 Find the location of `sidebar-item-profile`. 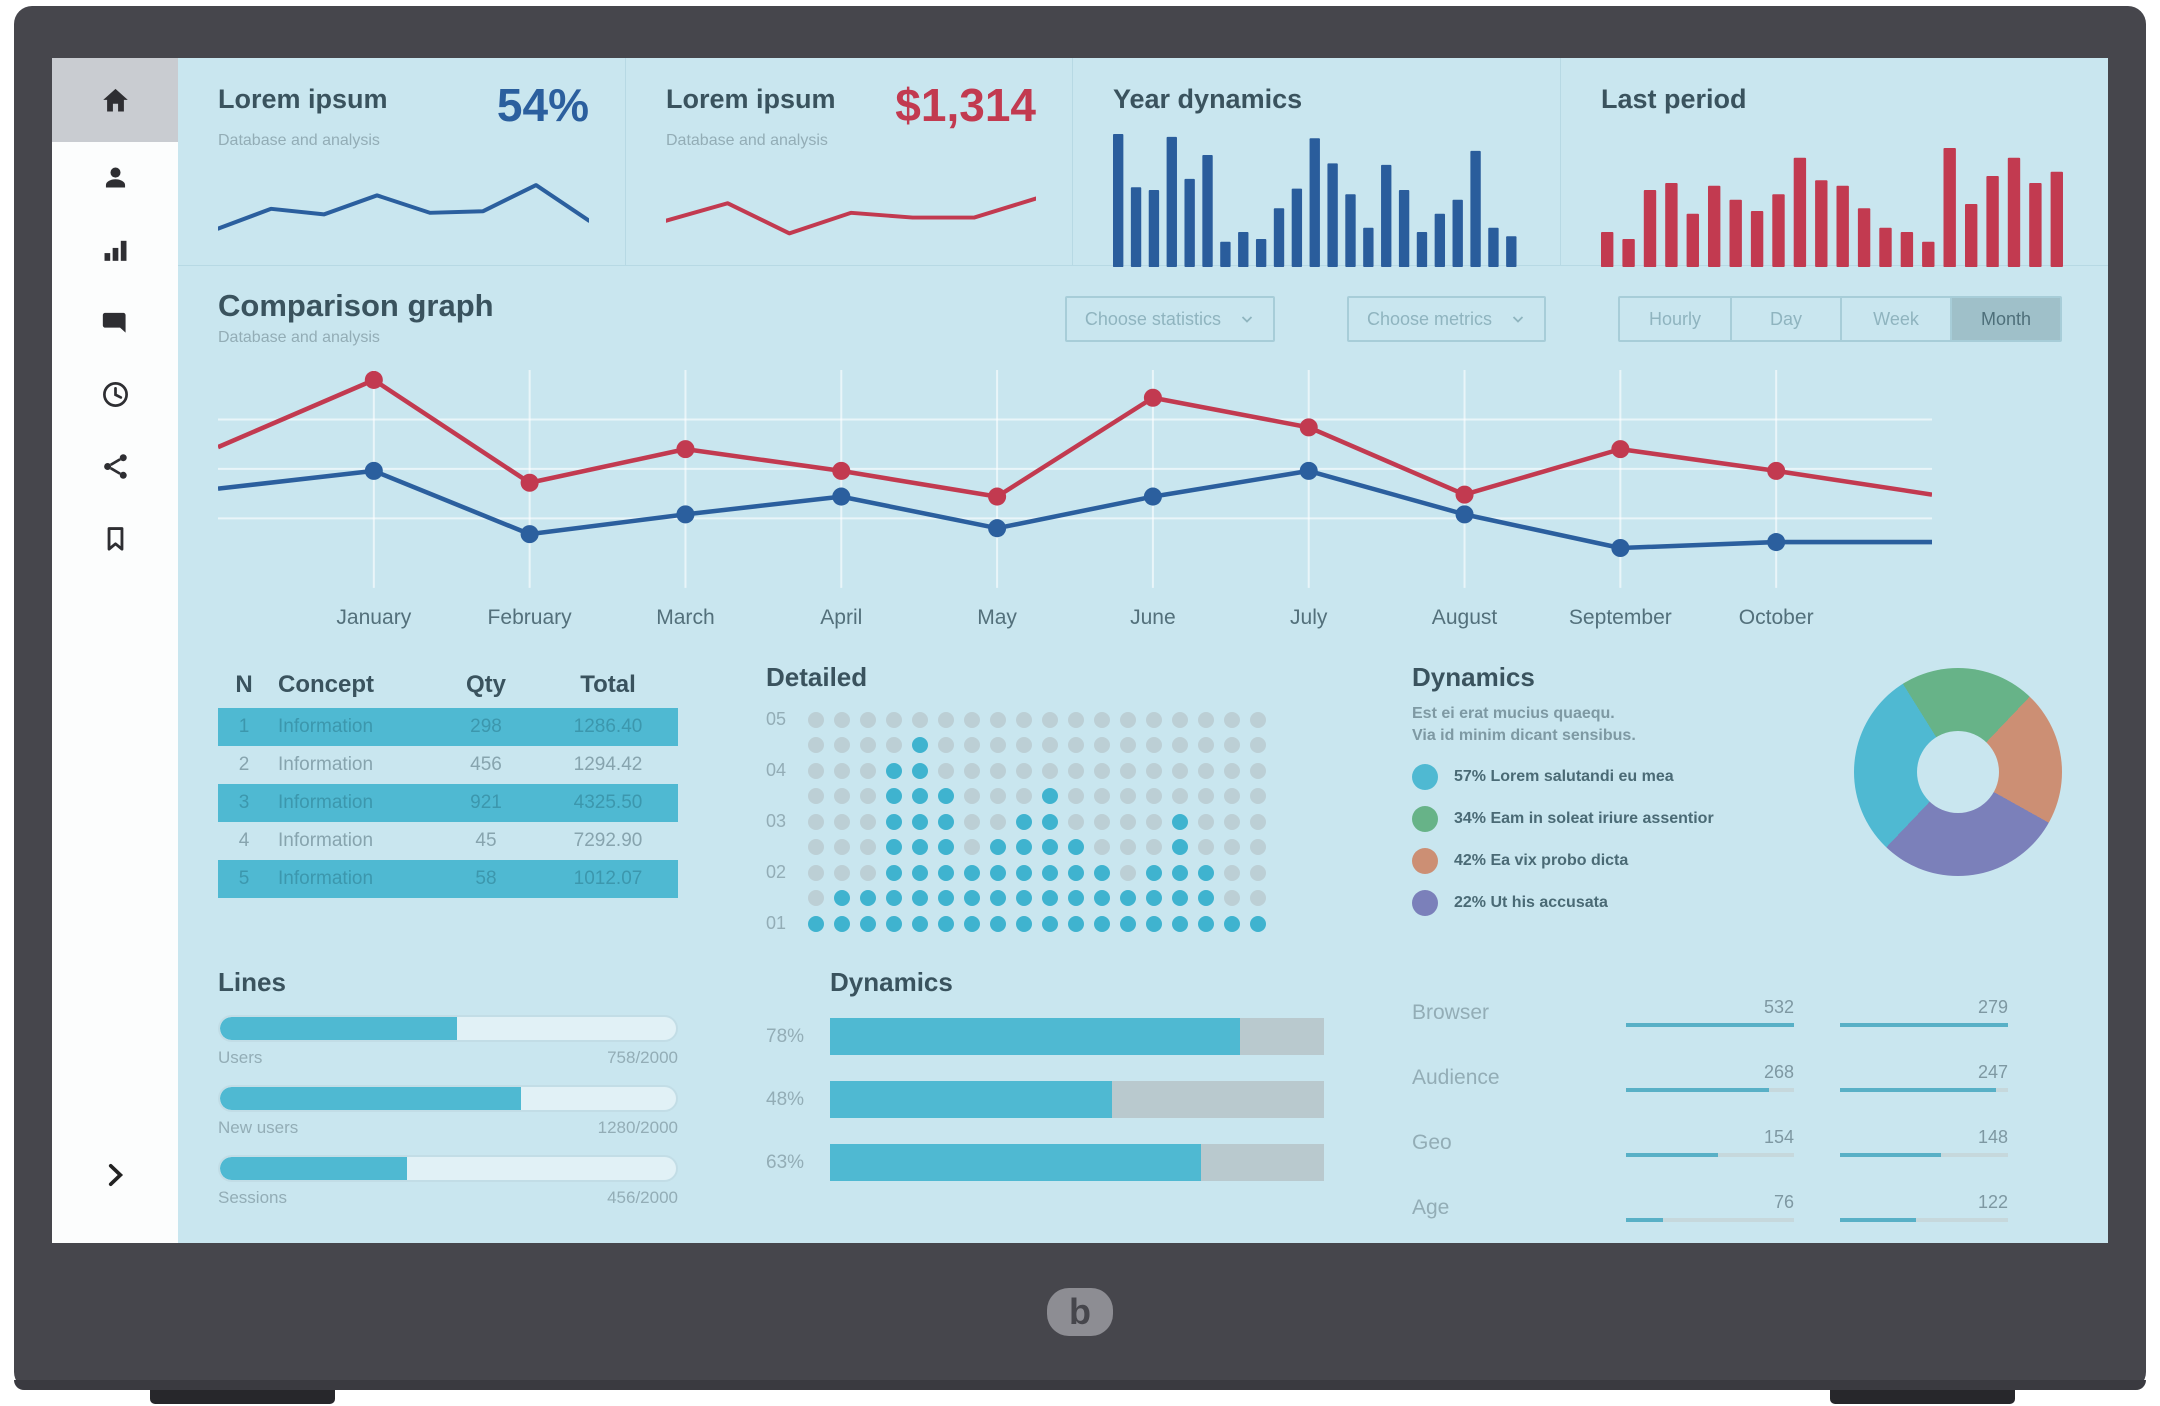

sidebar-item-profile is located at coordinates (115, 178).